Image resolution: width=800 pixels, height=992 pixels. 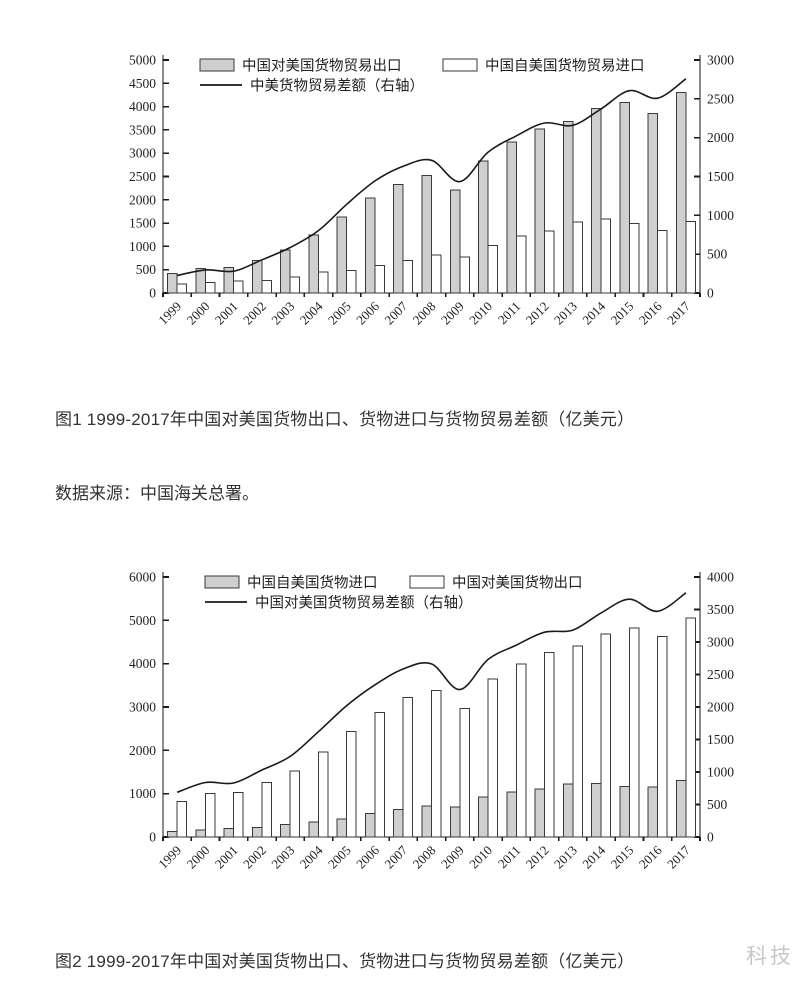 What do you see at coordinates (720, 137) in the screenshot?
I see `y-axis-right-label: 2000` at bounding box center [720, 137].